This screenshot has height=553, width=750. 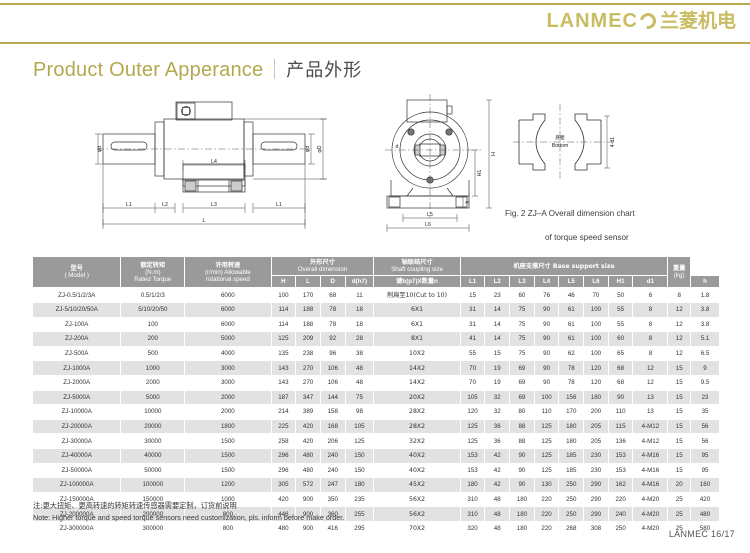 I want to click on cell-d1: 13, so click(x=650, y=412).